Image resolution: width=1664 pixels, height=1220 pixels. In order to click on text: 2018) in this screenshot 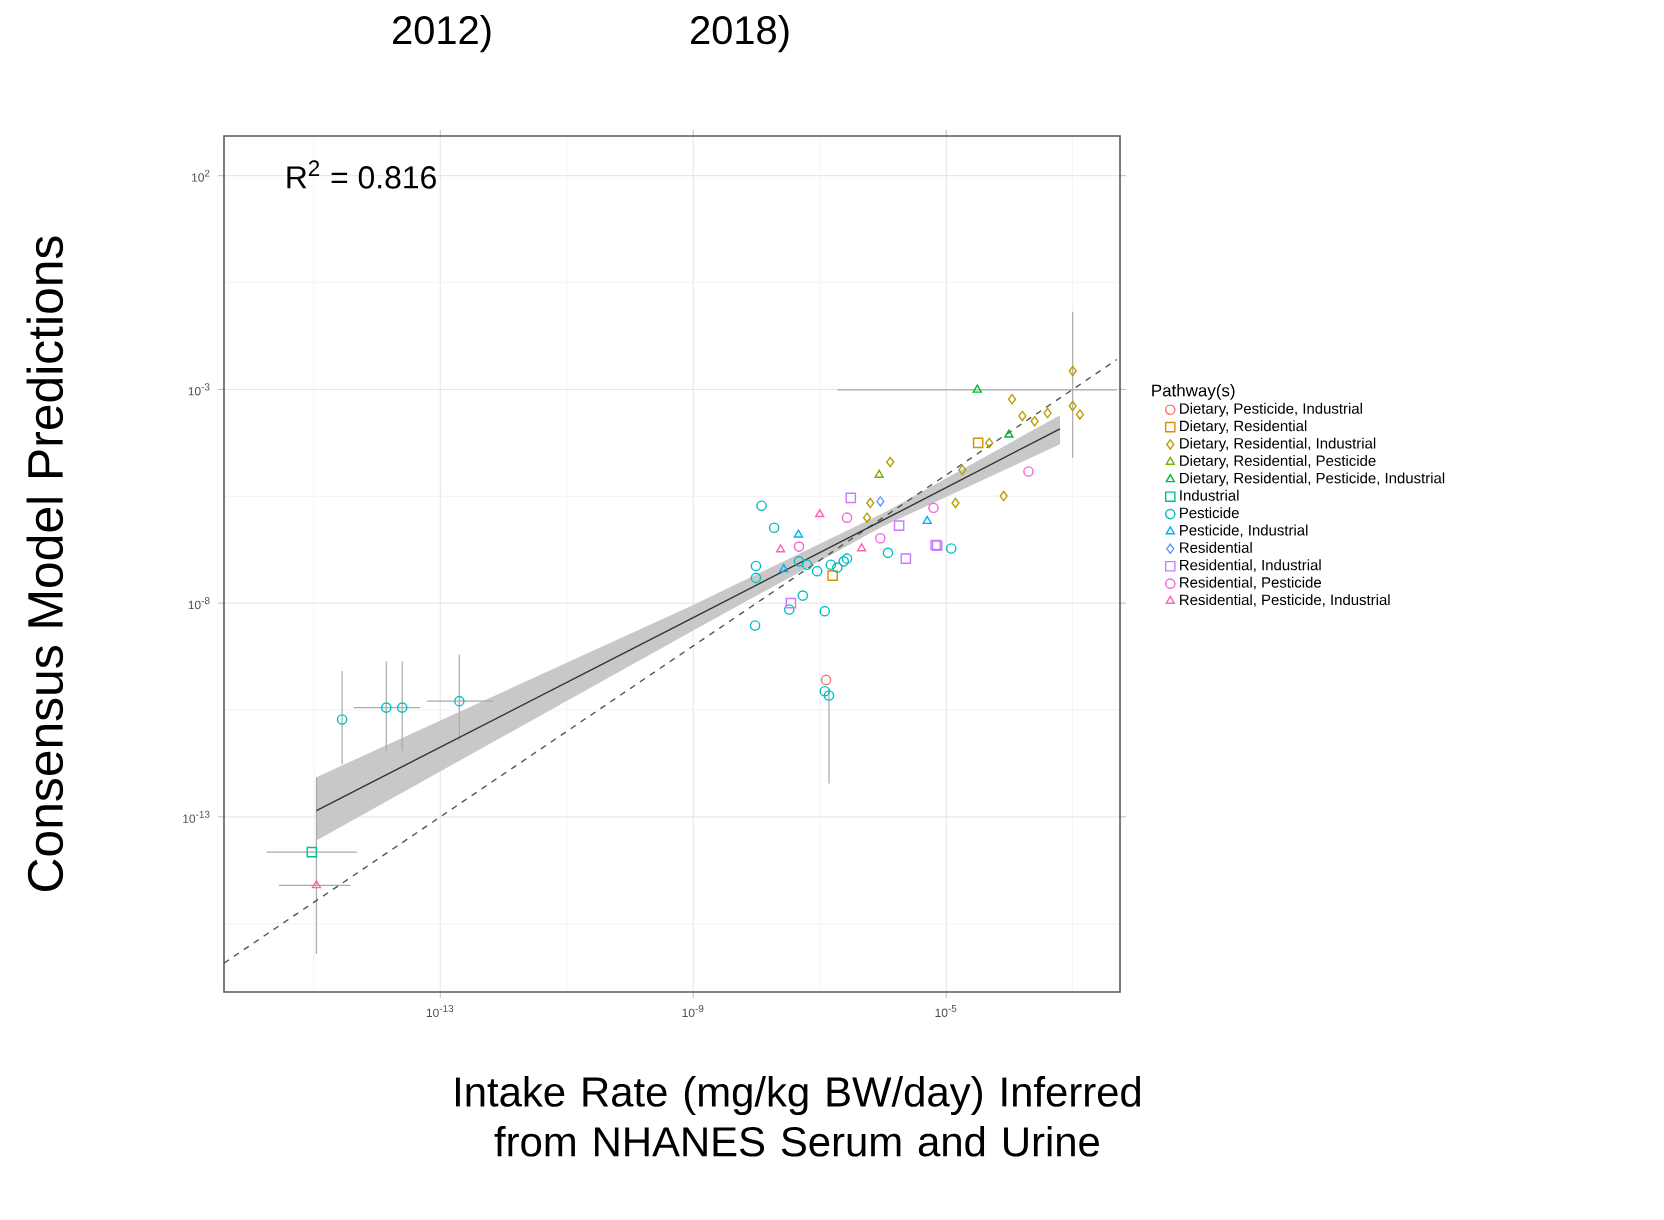, I will do `click(740, 34)`.